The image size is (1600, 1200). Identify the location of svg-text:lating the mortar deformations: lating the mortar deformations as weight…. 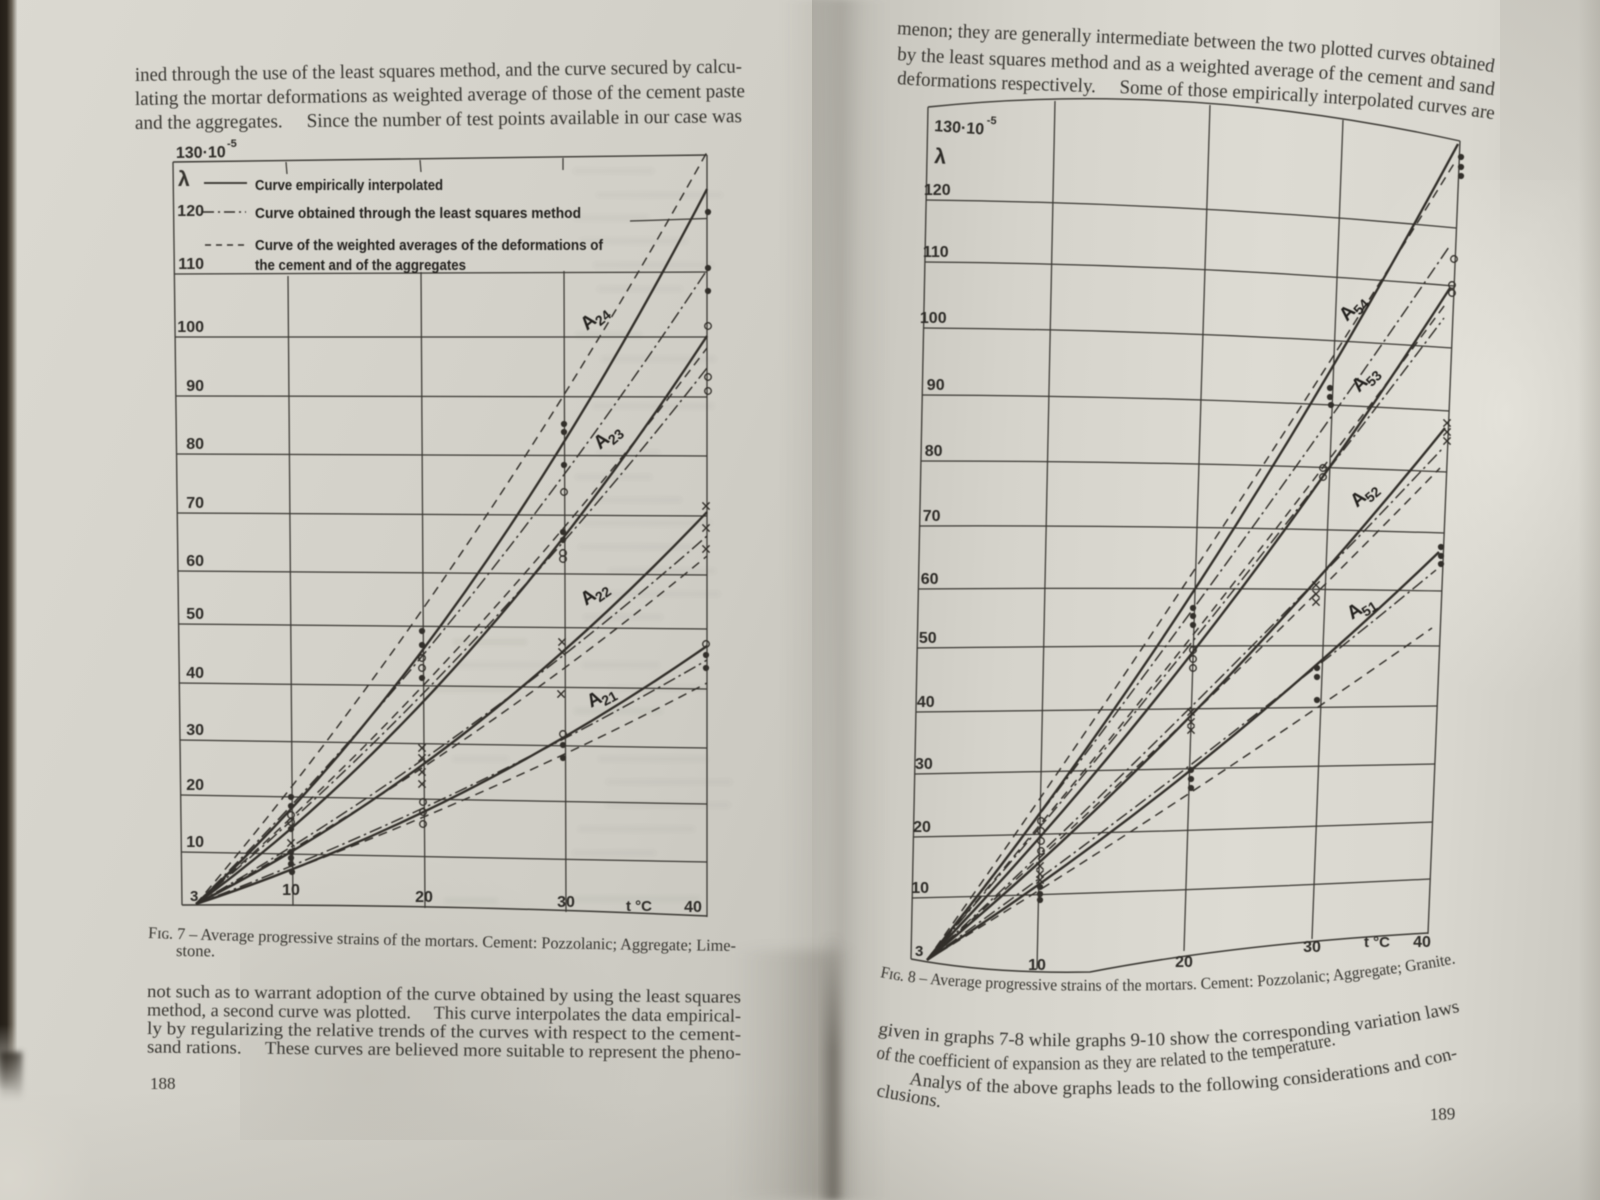
(440, 95).